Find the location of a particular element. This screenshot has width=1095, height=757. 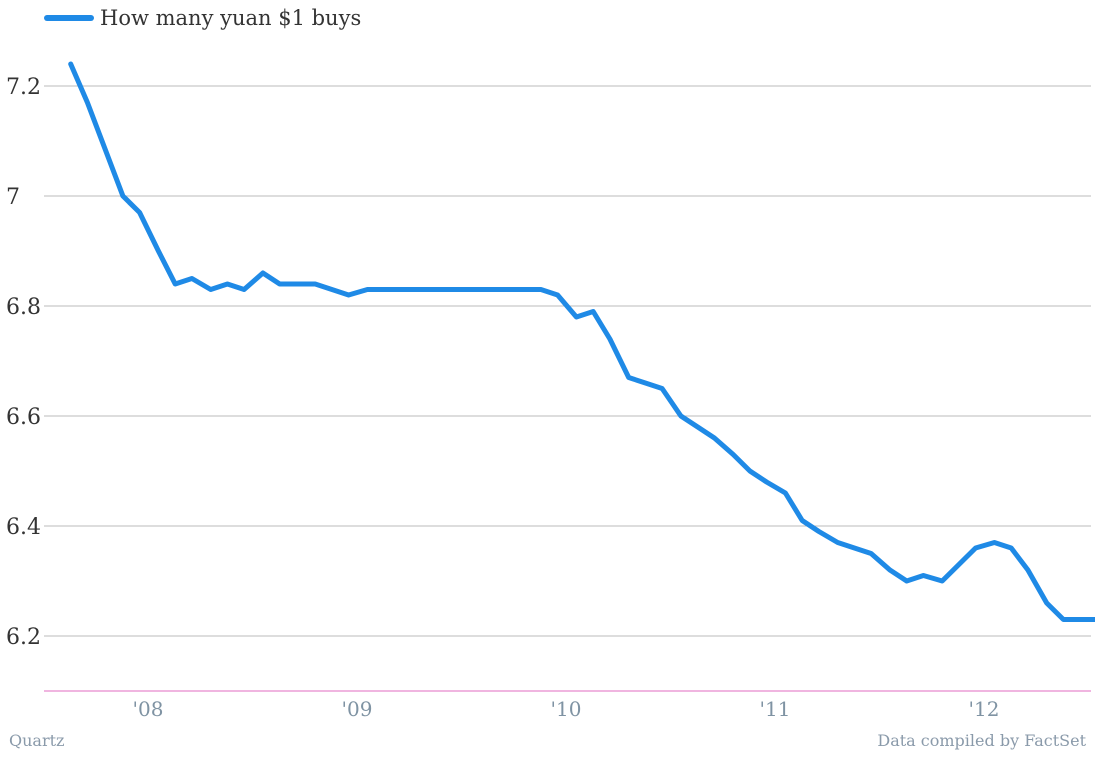

y-tick-label: 7.2 is located at coordinates (23, 87).